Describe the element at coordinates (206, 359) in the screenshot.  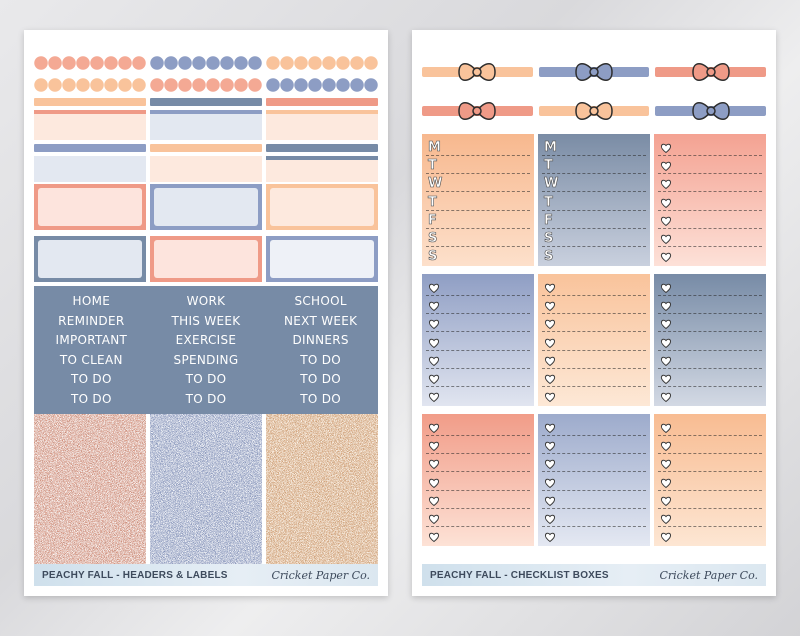
I see `label-text: SPENDING` at that location.